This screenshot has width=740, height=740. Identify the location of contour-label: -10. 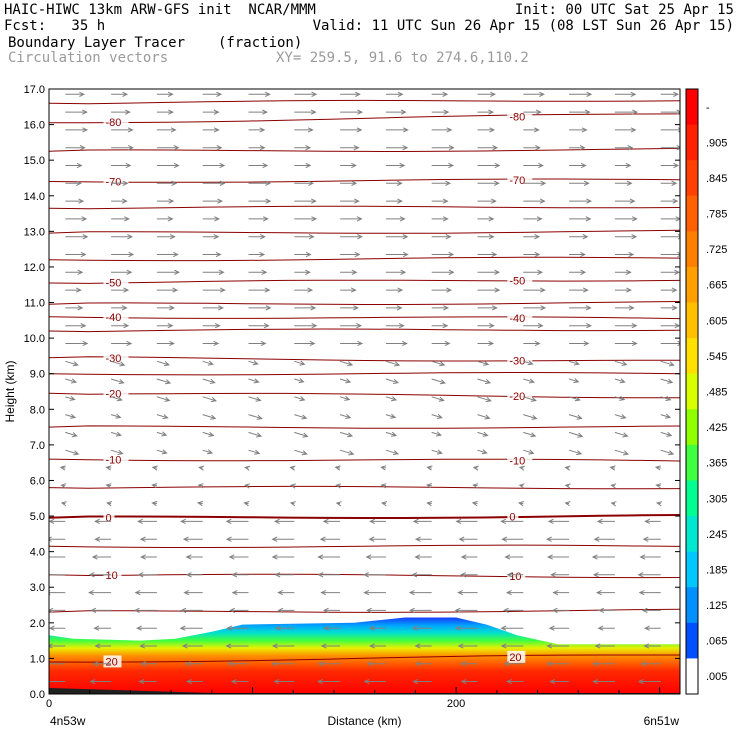
(113, 460).